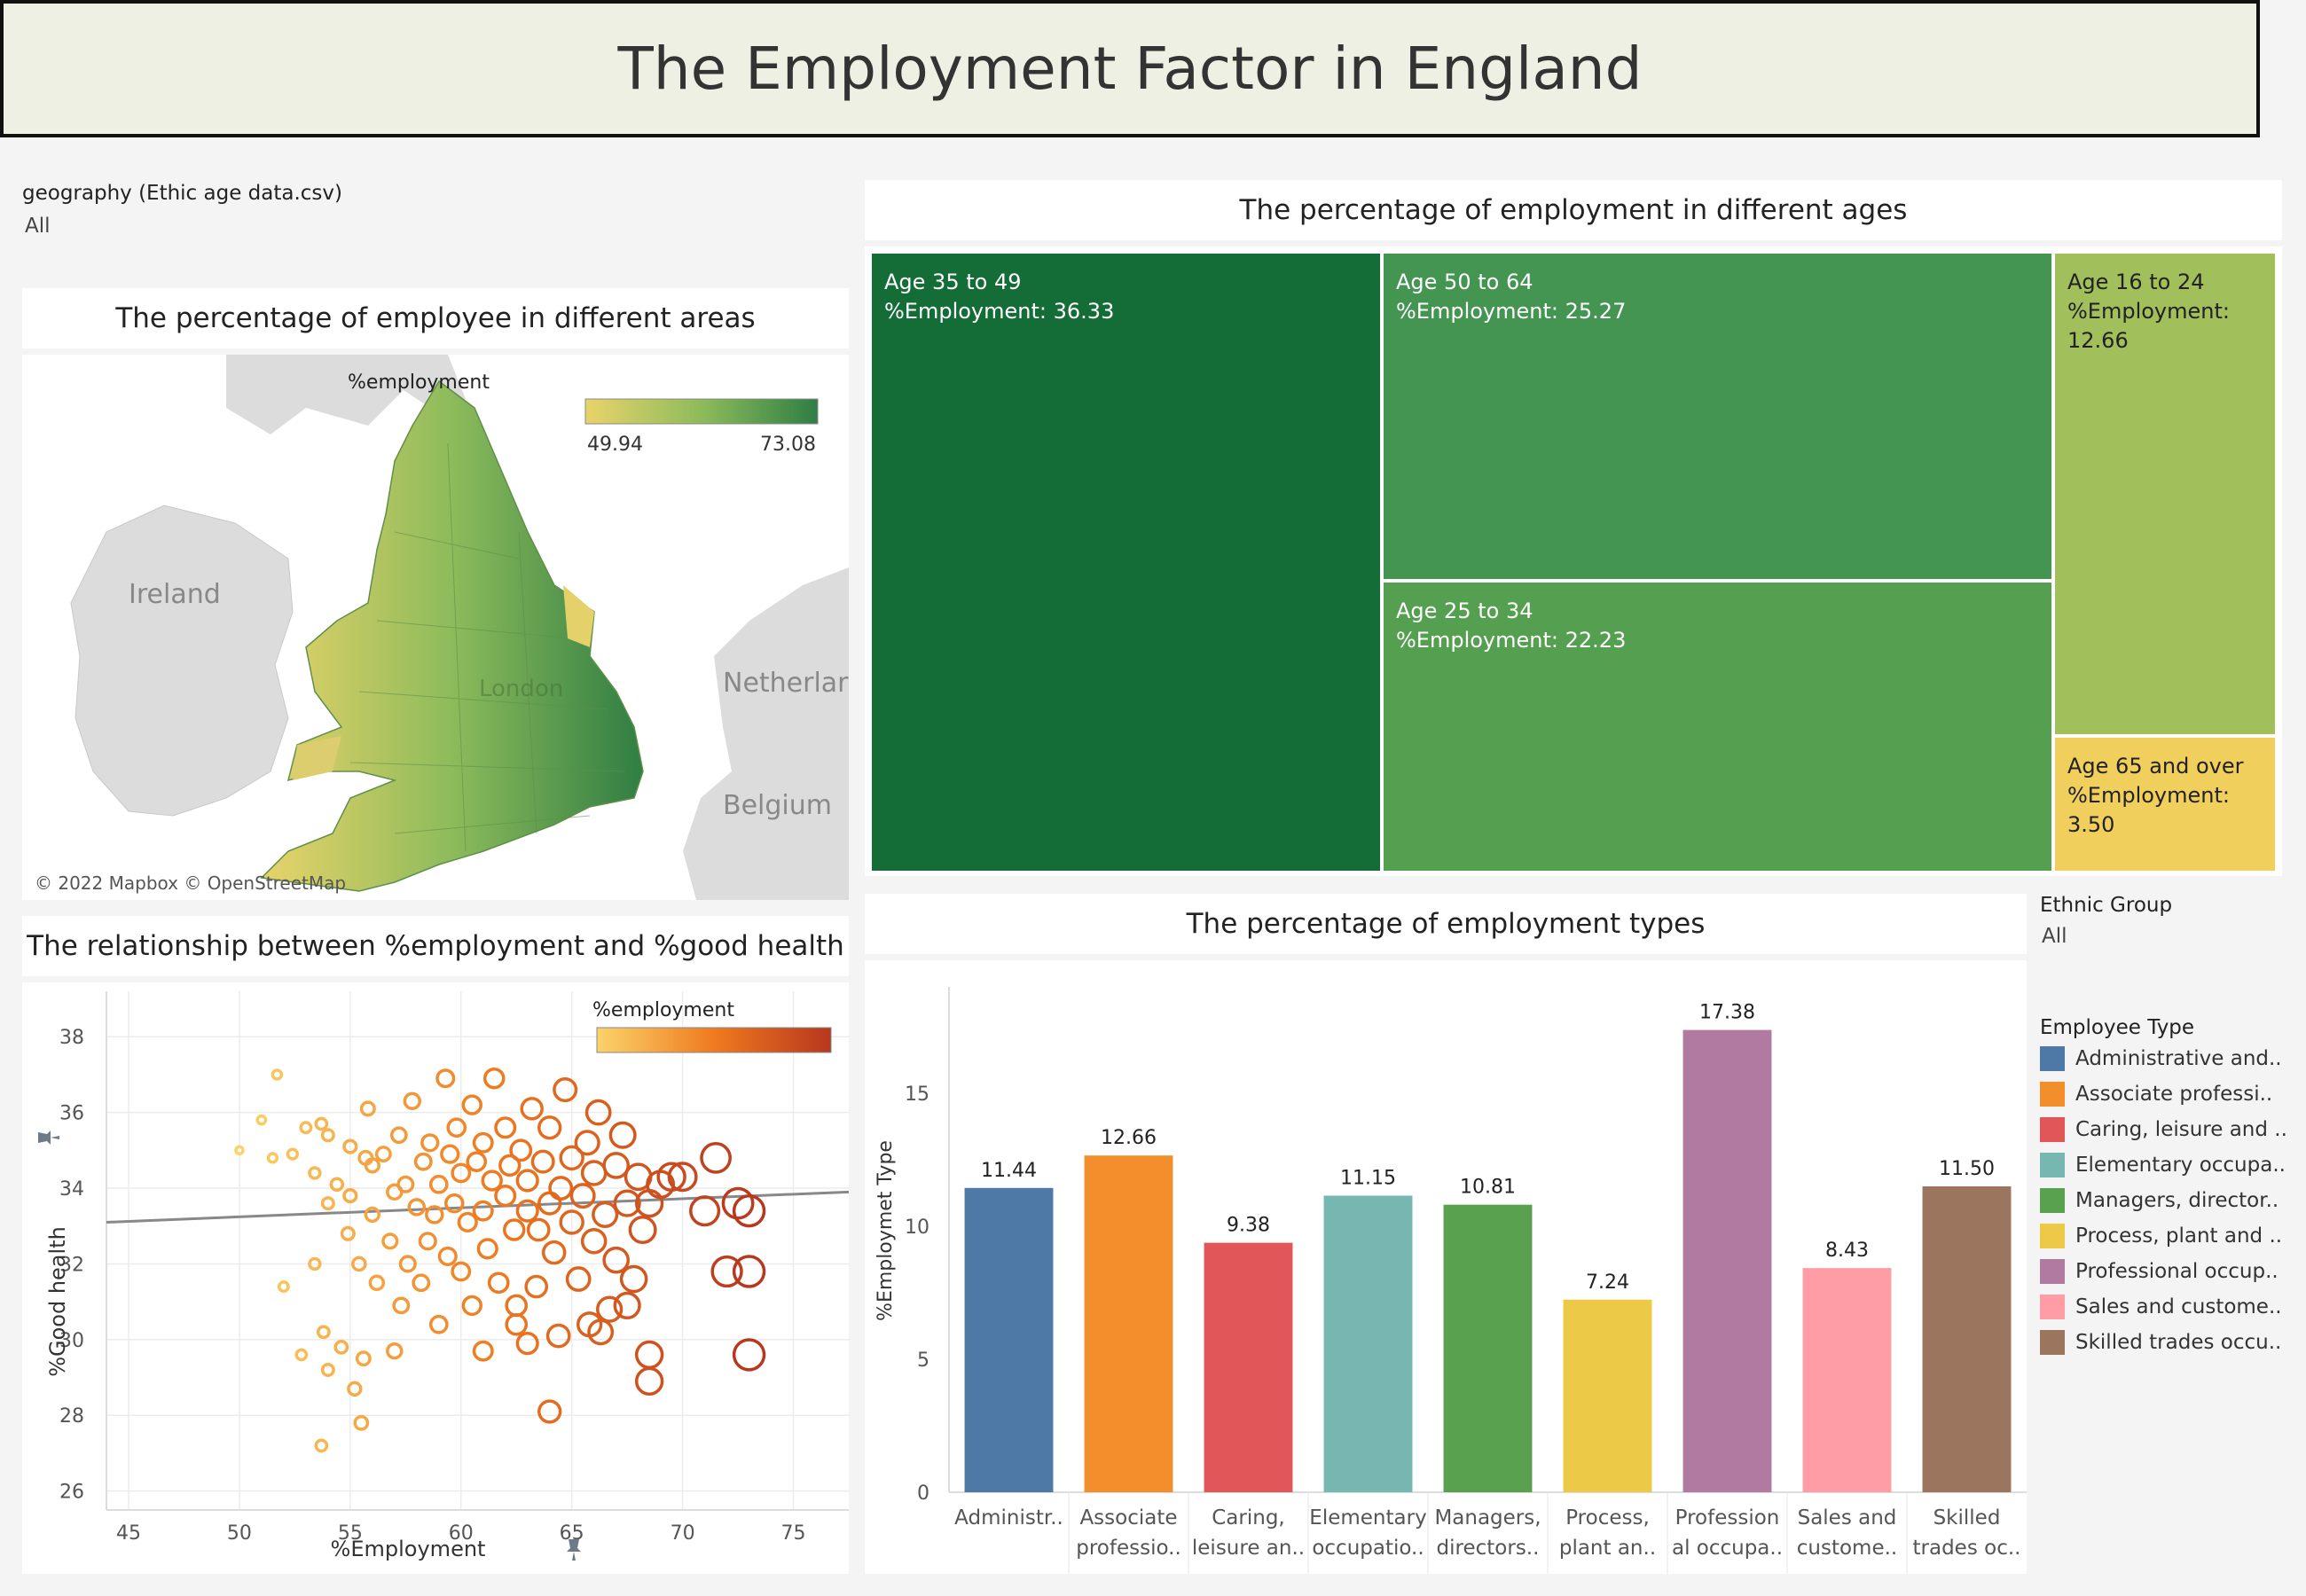 This screenshot has width=2306, height=1596. I want to click on treemap-cell-age-50-64: Age 50 to 64 %Employment: 25.27, so click(1717, 417).